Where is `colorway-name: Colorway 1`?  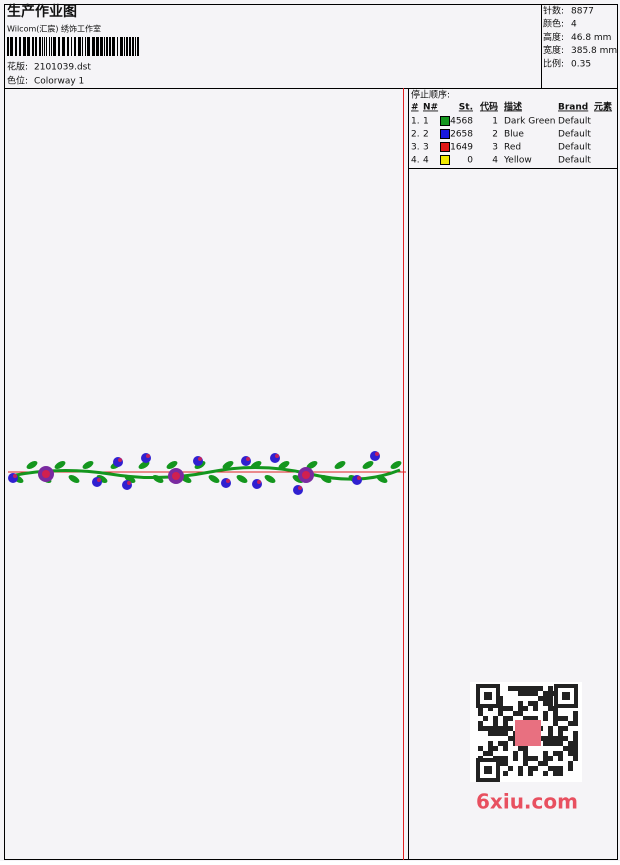
colorway-name: Colorway 1 is located at coordinates (59, 82).